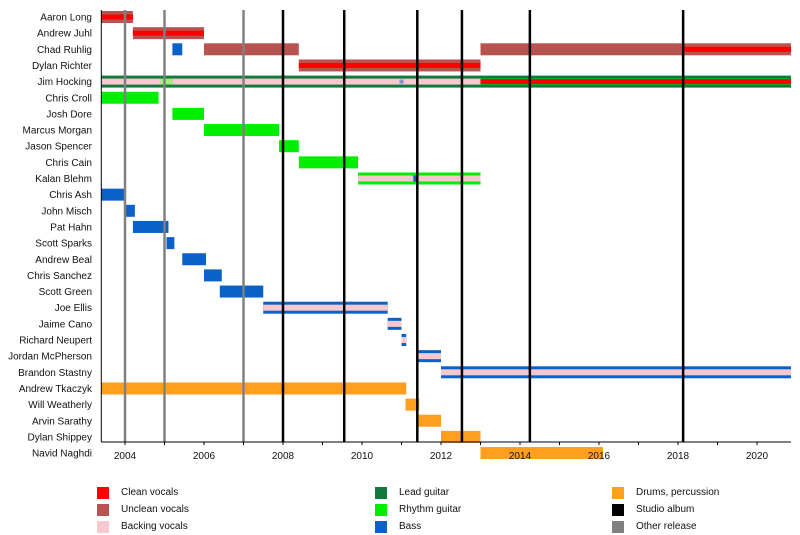 The width and height of the screenshot is (800, 535). I want to click on member-label: Jordan McPherson, so click(50, 357).